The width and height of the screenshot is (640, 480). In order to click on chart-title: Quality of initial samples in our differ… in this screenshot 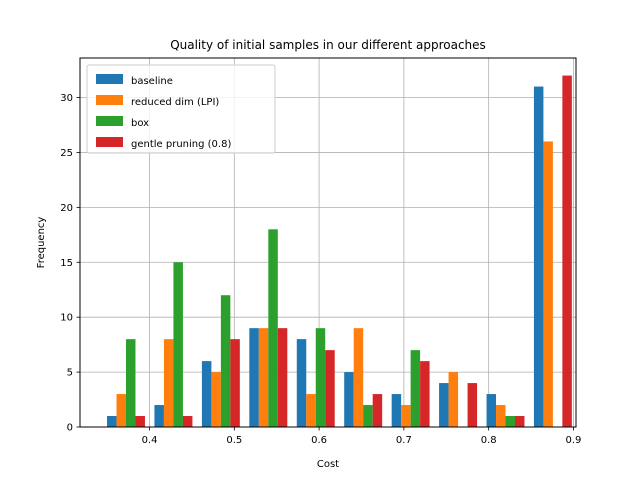, I will do `click(328, 45)`.